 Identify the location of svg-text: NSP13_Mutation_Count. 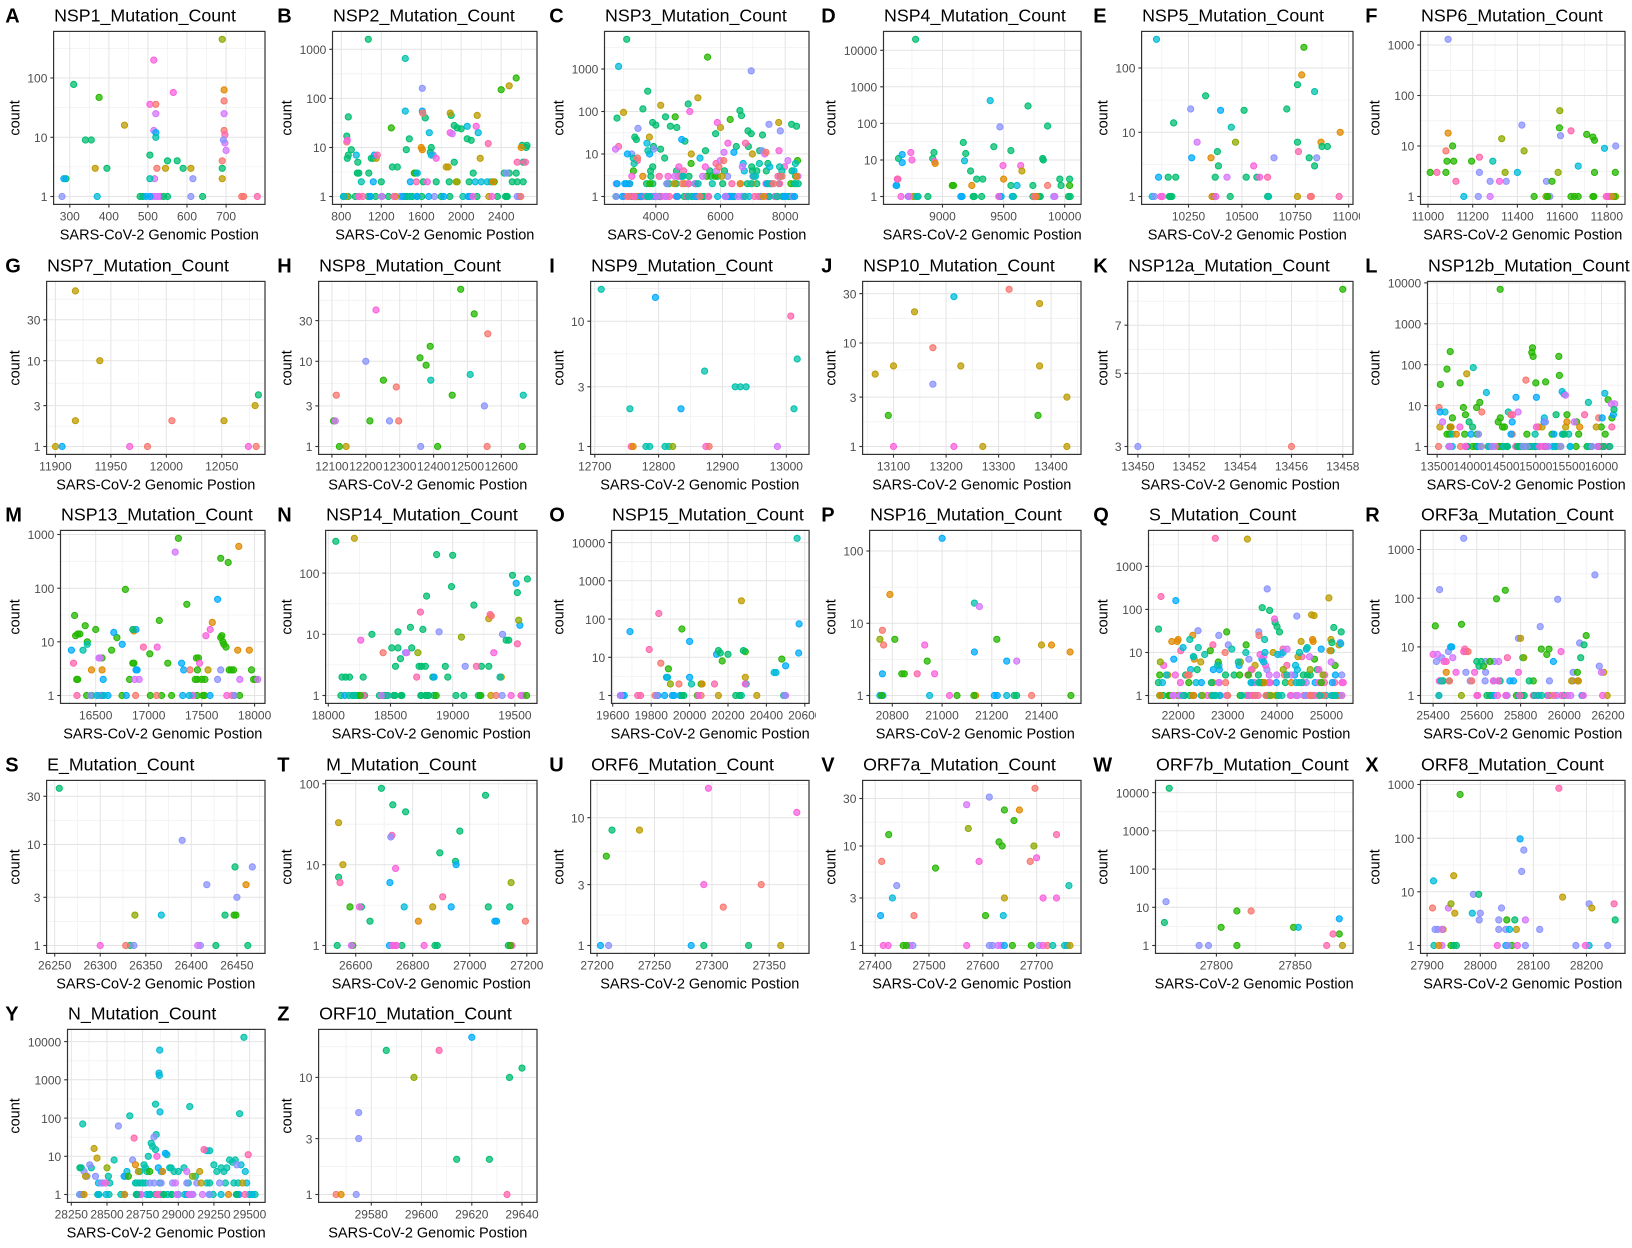
(157, 515).